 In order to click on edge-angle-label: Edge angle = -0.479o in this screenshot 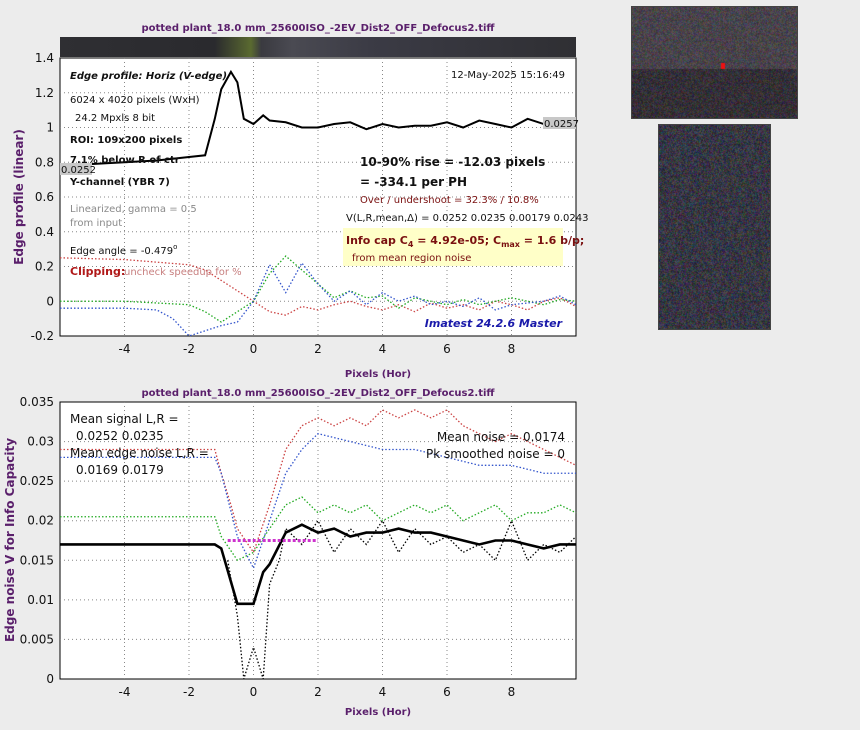, I will do `click(123, 250)`.